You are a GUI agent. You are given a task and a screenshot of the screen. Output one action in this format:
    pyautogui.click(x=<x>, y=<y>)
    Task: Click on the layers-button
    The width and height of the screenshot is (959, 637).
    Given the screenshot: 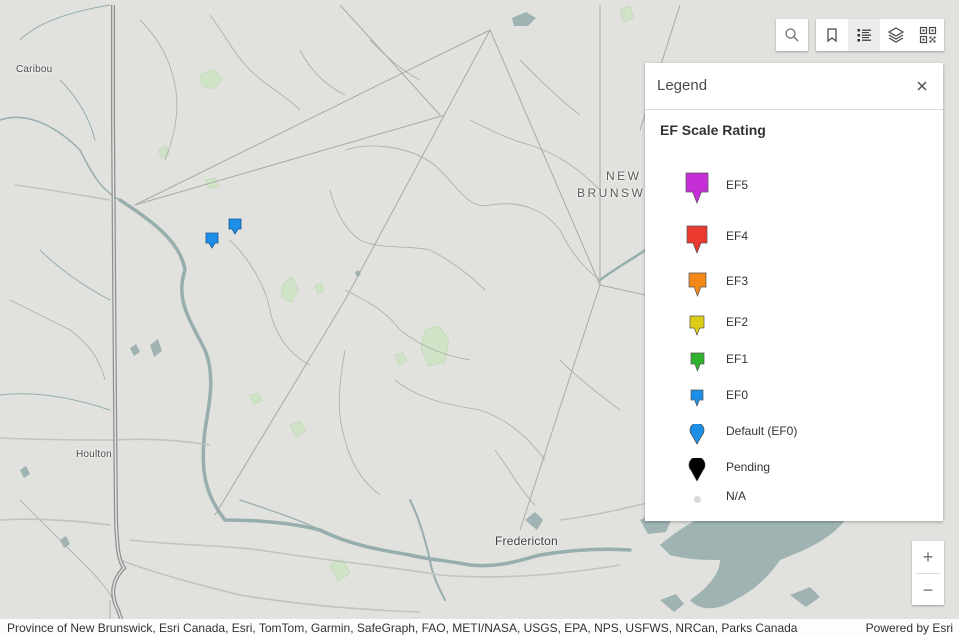 What is the action you would take?
    pyautogui.click(x=896, y=35)
    